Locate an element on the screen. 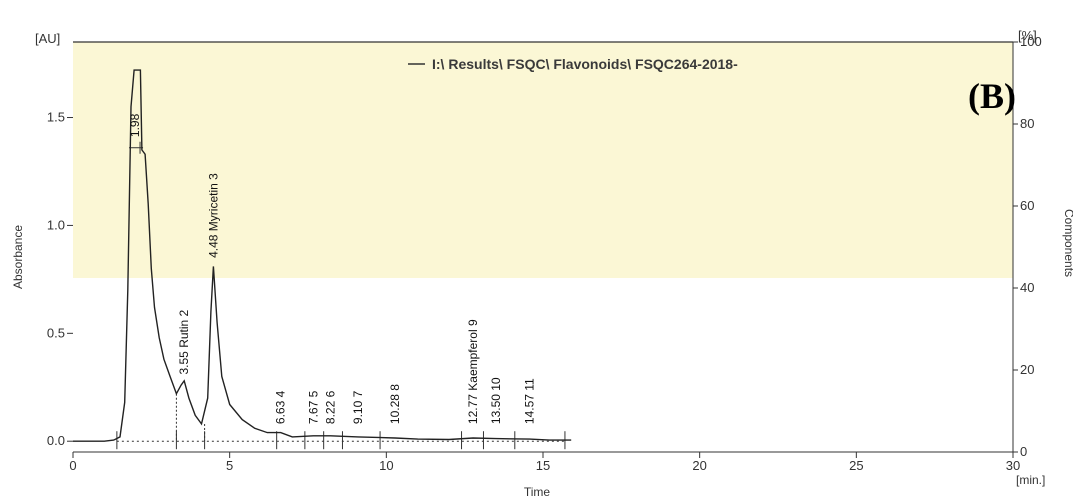  x-tick-label: 0 is located at coordinates (72, 465).